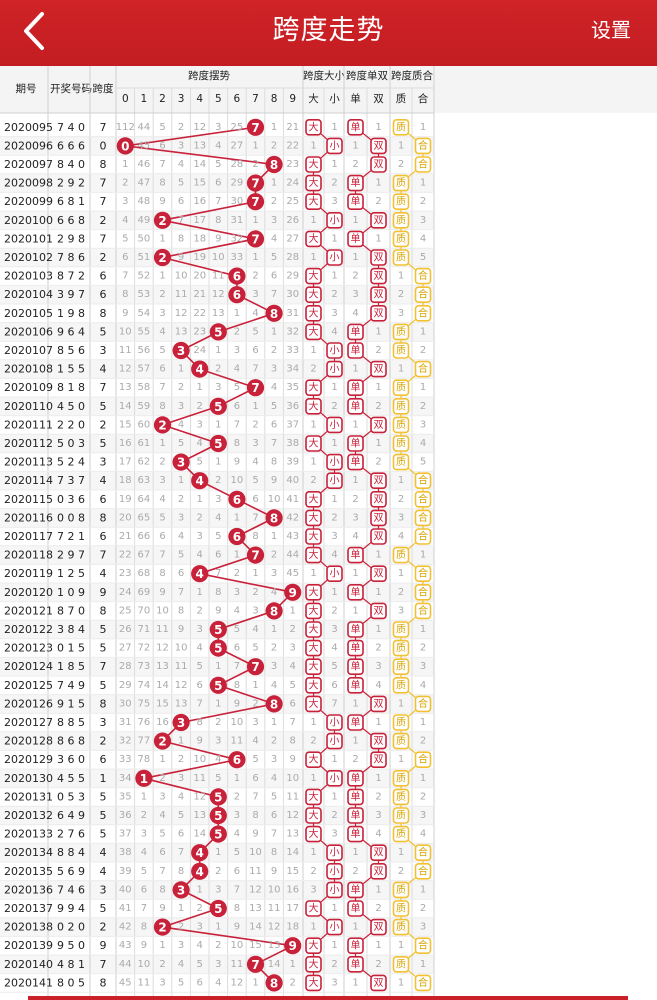 The height and width of the screenshot is (1000, 657). Describe the element at coordinates (293, 759) in the screenshot. I see `miss-count: 9` at that location.